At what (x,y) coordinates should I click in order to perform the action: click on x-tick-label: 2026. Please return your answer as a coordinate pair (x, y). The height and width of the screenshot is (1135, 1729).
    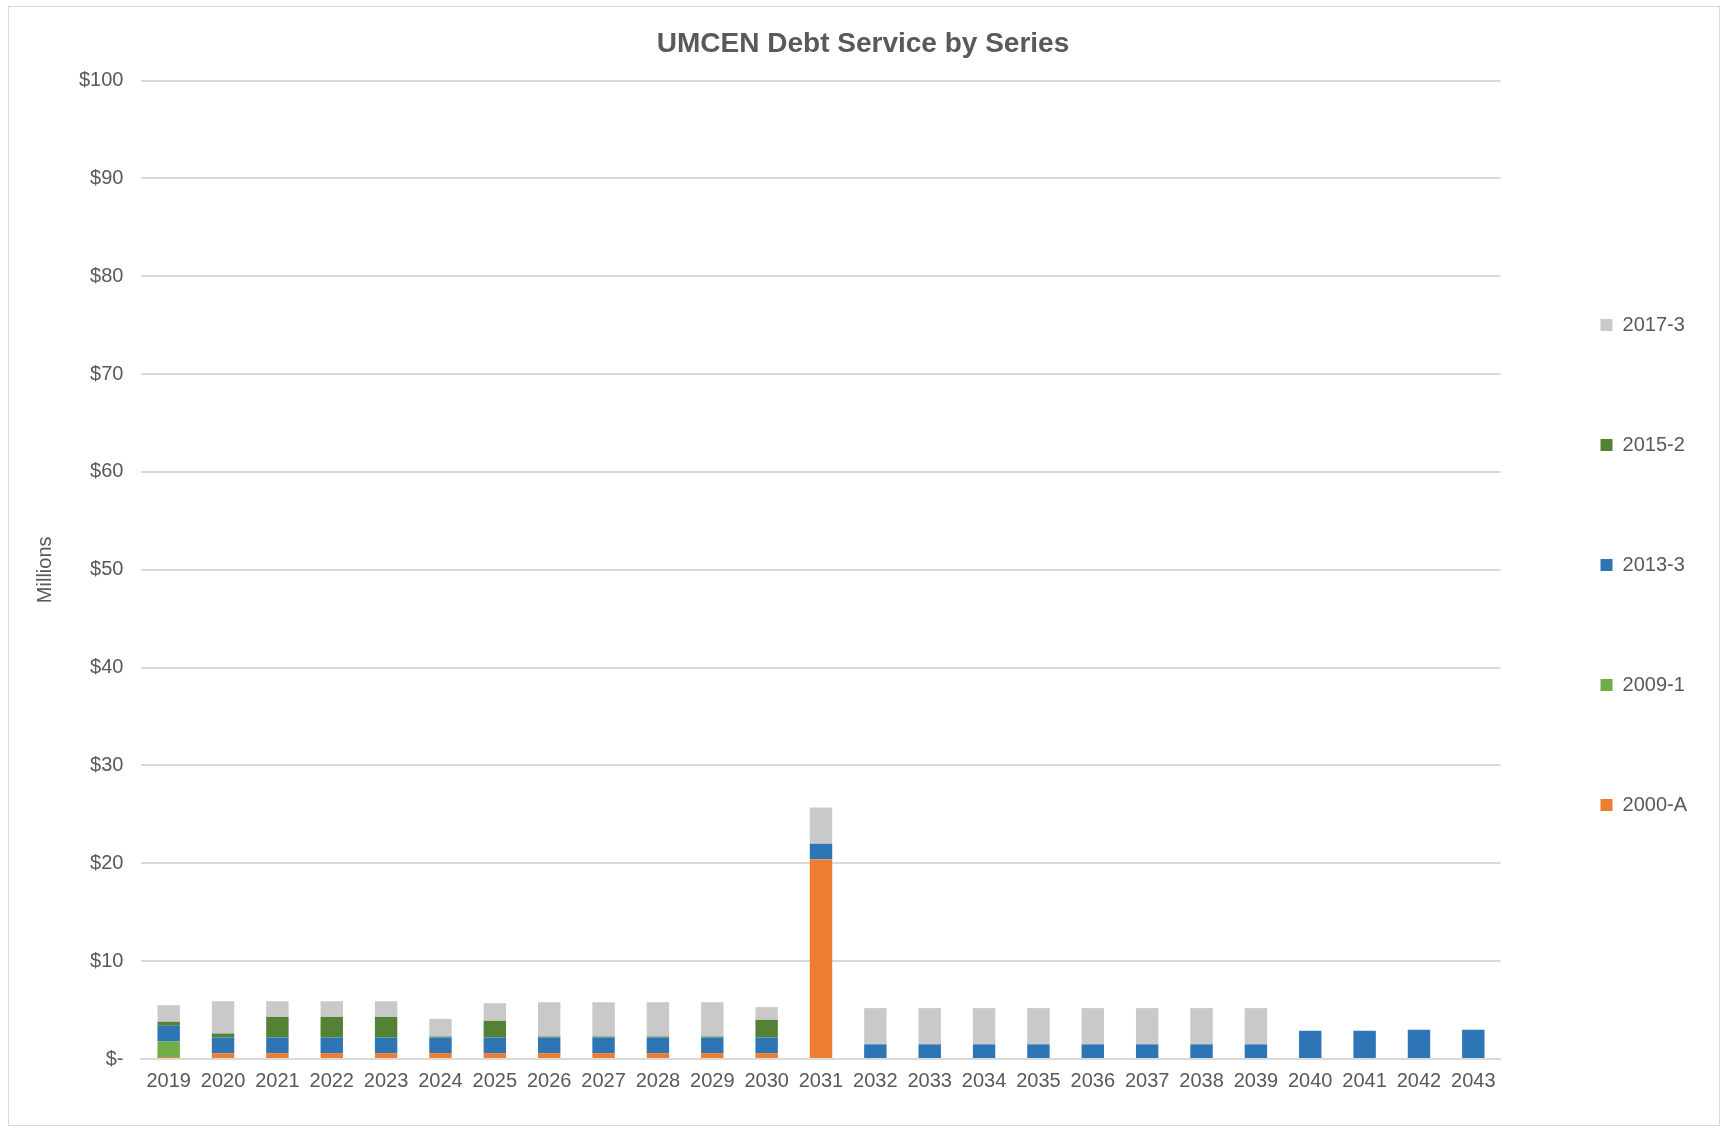
    Looking at the image, I should click on (549, 1079).